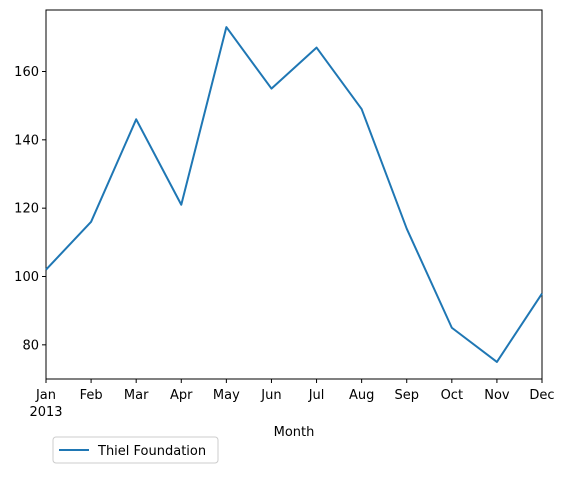 This screenshot has width=565, height=477. I want to click on y-tick-label: 80, so click(30, 345).